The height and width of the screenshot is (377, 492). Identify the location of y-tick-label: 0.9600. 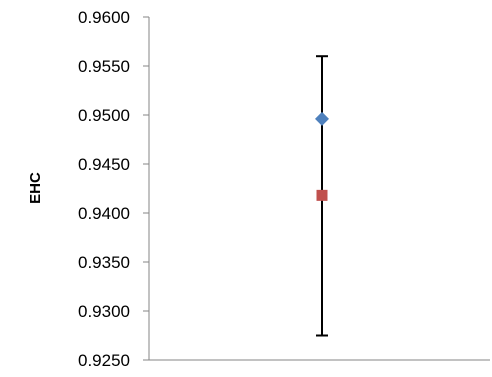
(104, 17).